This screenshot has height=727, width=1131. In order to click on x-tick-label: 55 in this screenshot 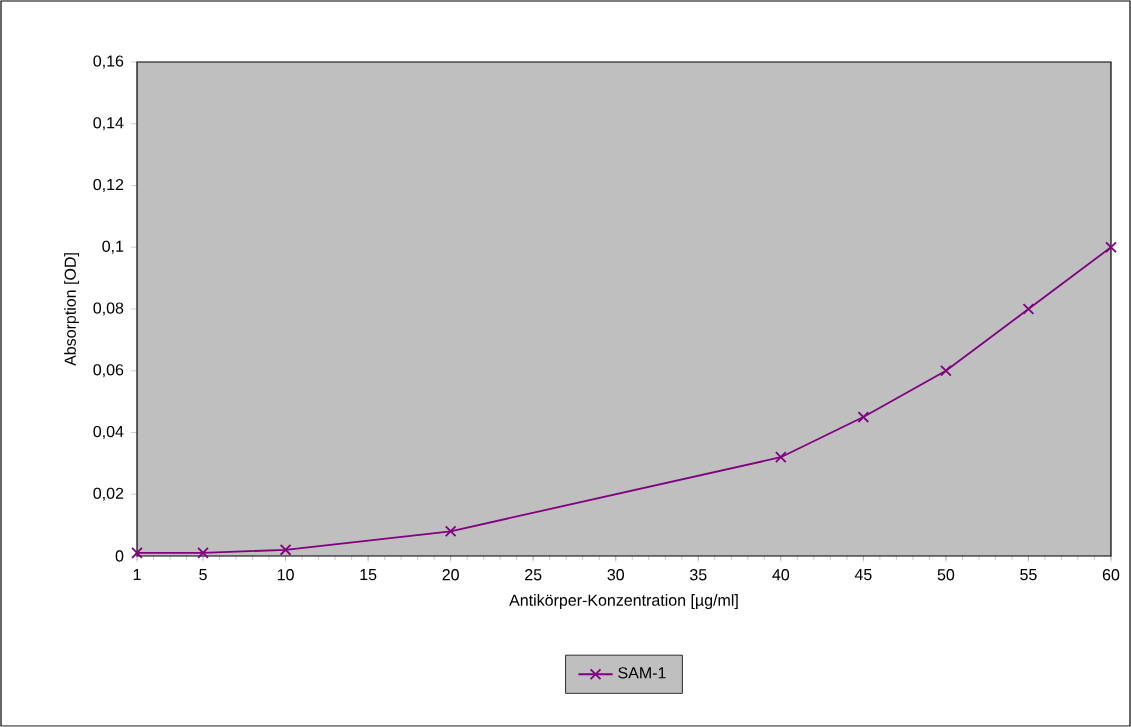, I will do `click(1028, 575)`.